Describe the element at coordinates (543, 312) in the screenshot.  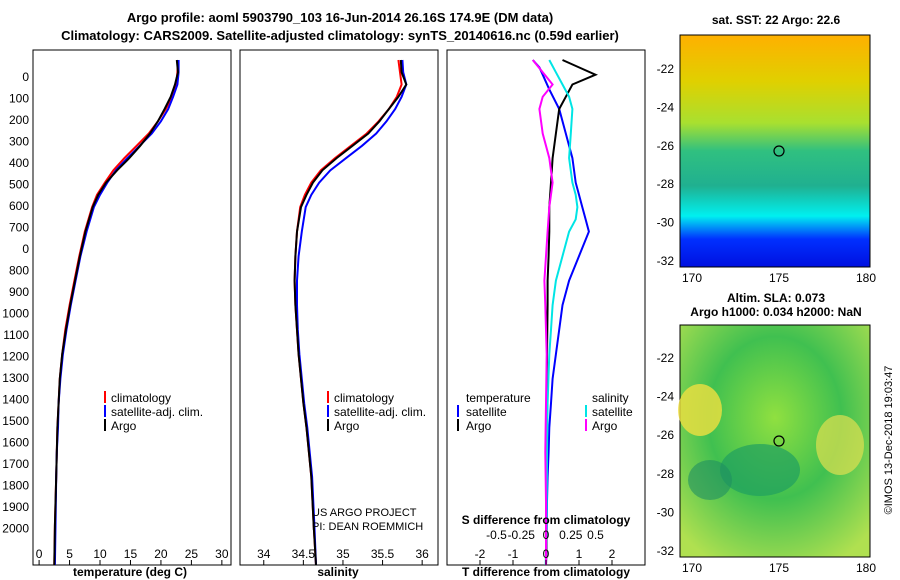
I see `series-line-salinity-argo` at that location.